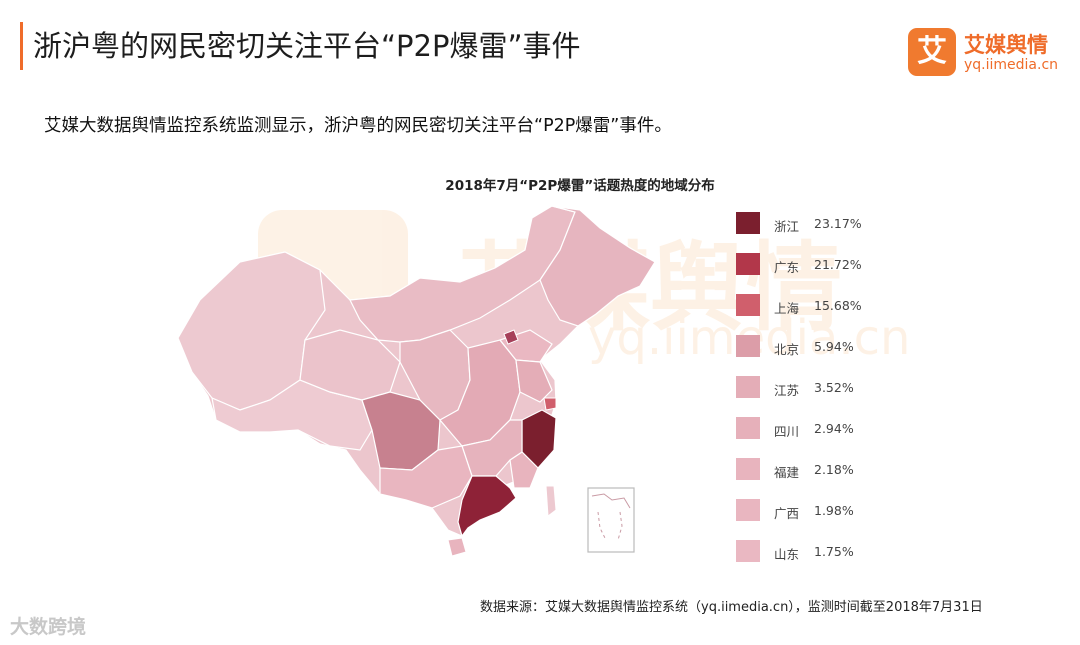 Image resolution: width=1080 pixels, height=645 pixels. Describe the element at coordinates (1006, 45) in the screenshot. I see `logo-name: 艾媒舆情` at that location.